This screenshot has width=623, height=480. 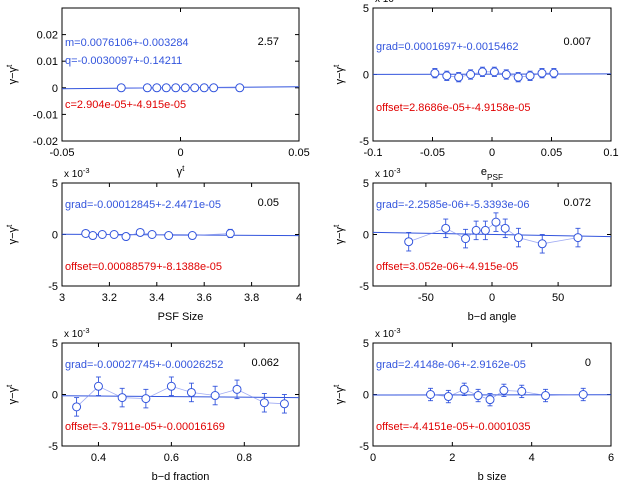 I want to click on x-tick-label: 50, so click(x=558, y=298).